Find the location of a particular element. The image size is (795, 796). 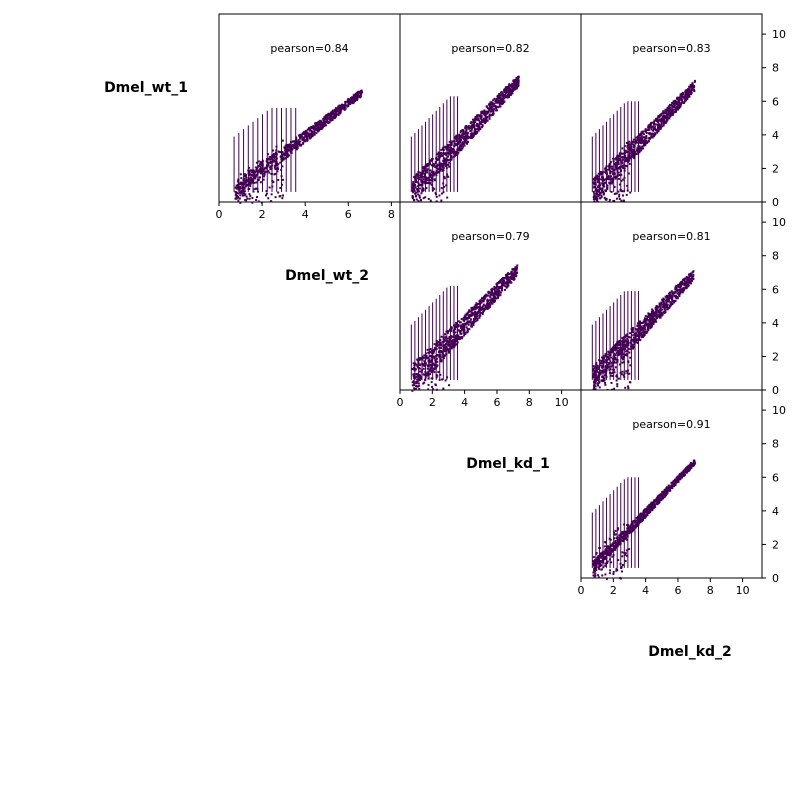

x-tick-label: 8 is located at coordinates (391, 214).